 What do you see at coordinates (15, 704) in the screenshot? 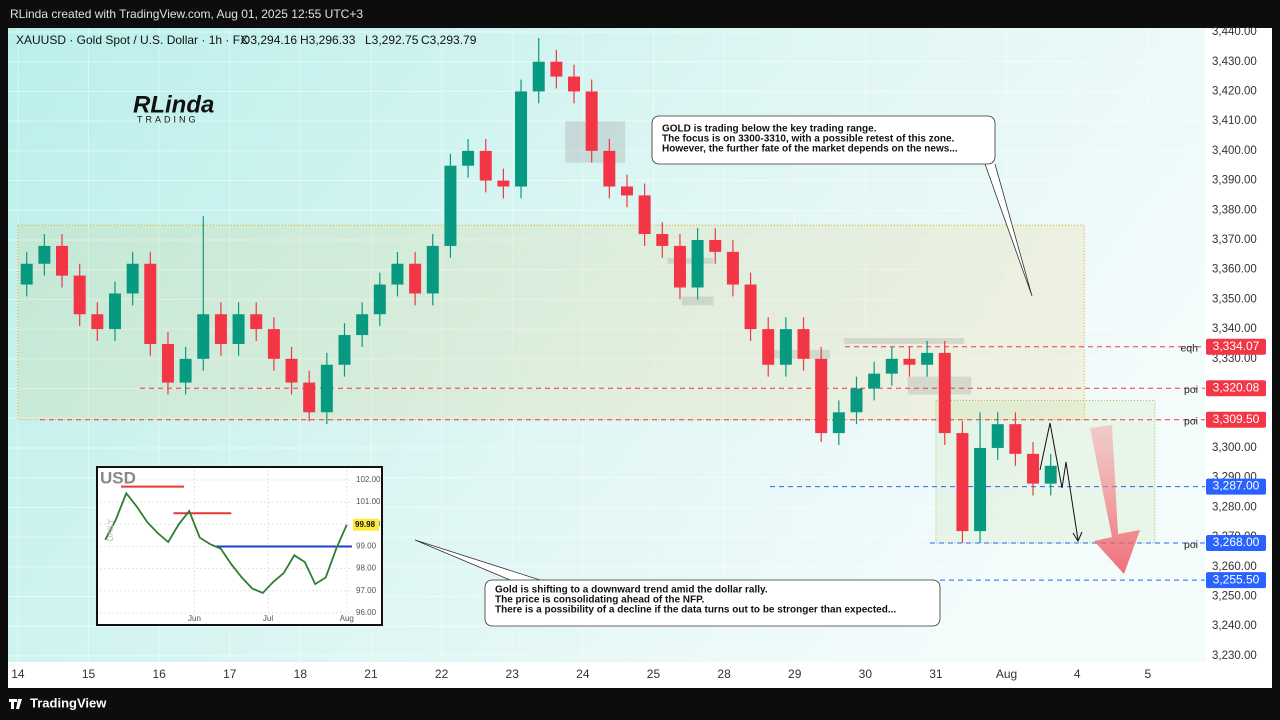
I see `brand-icon` at bounding box center [15, 704].